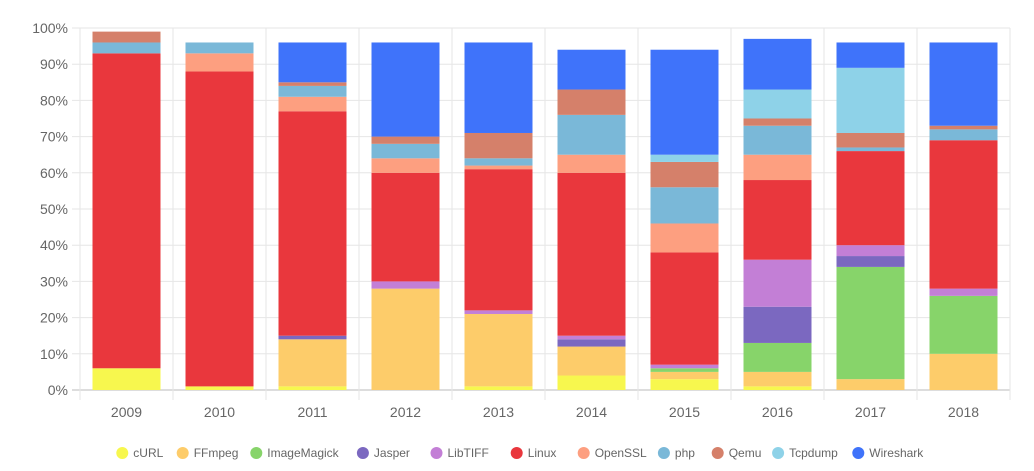  I want to click on legend-marker-libtiff, so click(436, 453).